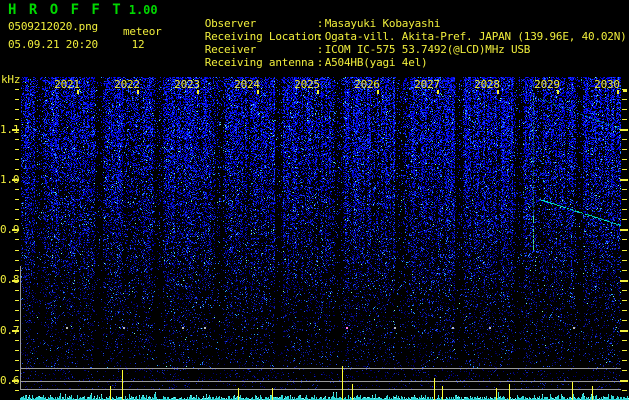 Image resolution: width=629 pixels, height=400 pixels. What do you see at coordinates (320, 381) in the screenshot?
I see `reference-line-middle` at bounding box center [320, 381].